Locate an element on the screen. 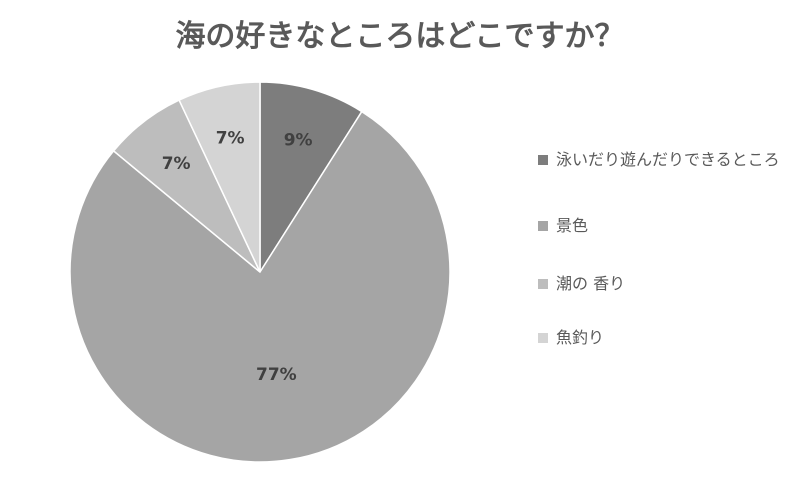 This screenshot has height=481, width=803. legend-label: 魚釣り is located at coordinates (580, 337).